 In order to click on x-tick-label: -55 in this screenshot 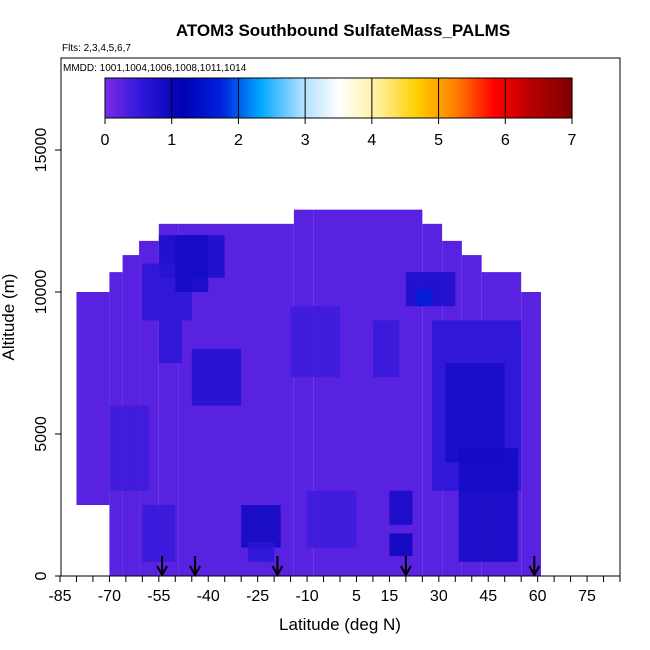, I will do `click(158, 596)`.